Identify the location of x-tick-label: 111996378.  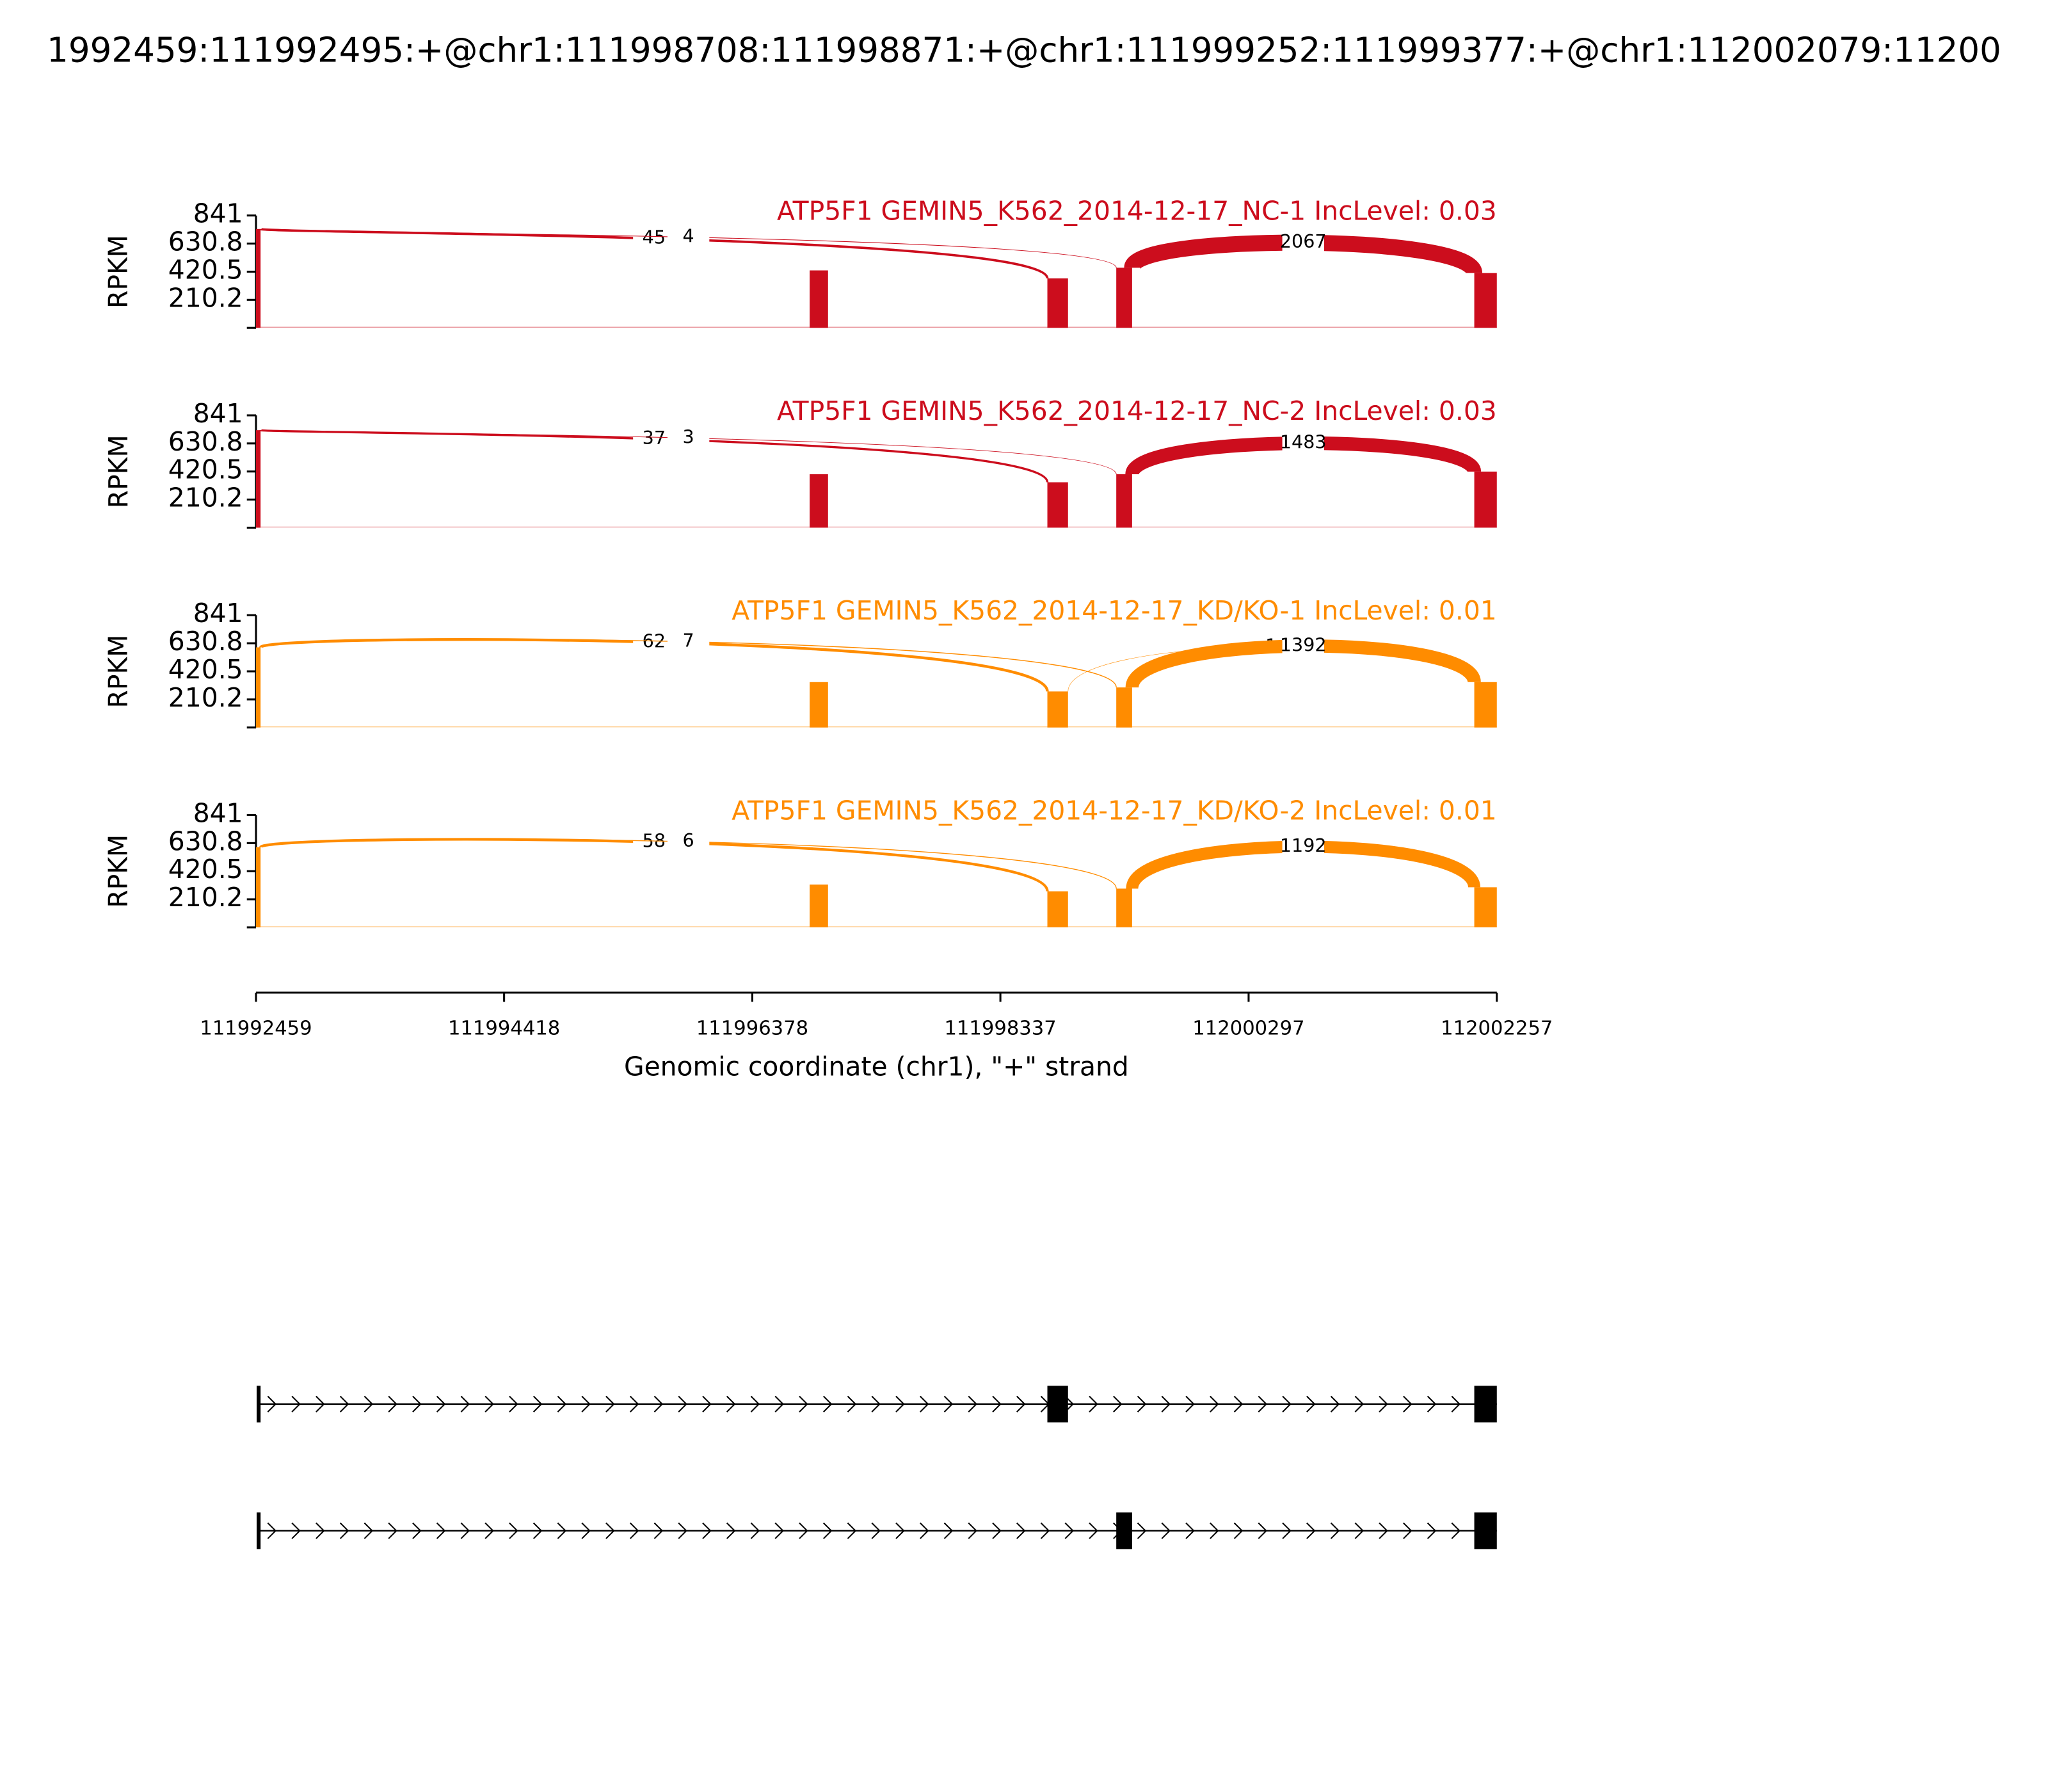
(752, 1029).